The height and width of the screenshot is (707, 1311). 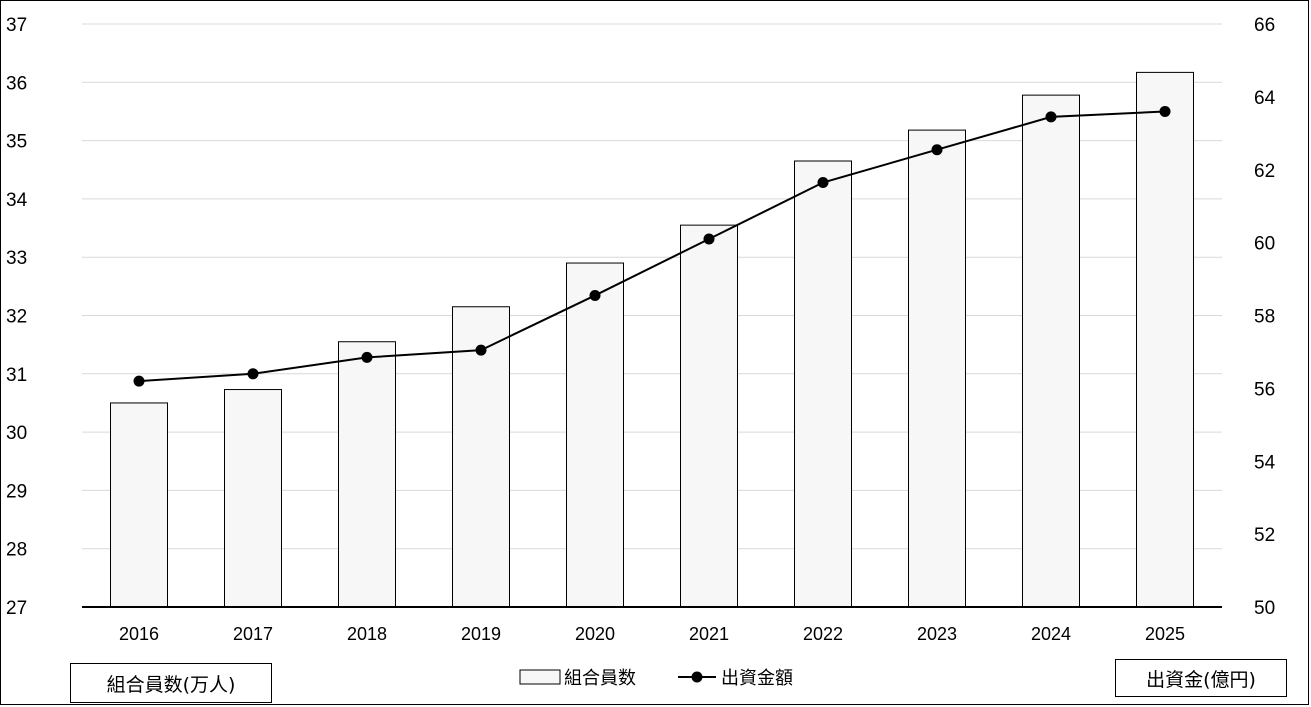 What do you see at coordinates (595, 435) in the screenshot?
I see `bar-2020` at bounding box center [595, 435].